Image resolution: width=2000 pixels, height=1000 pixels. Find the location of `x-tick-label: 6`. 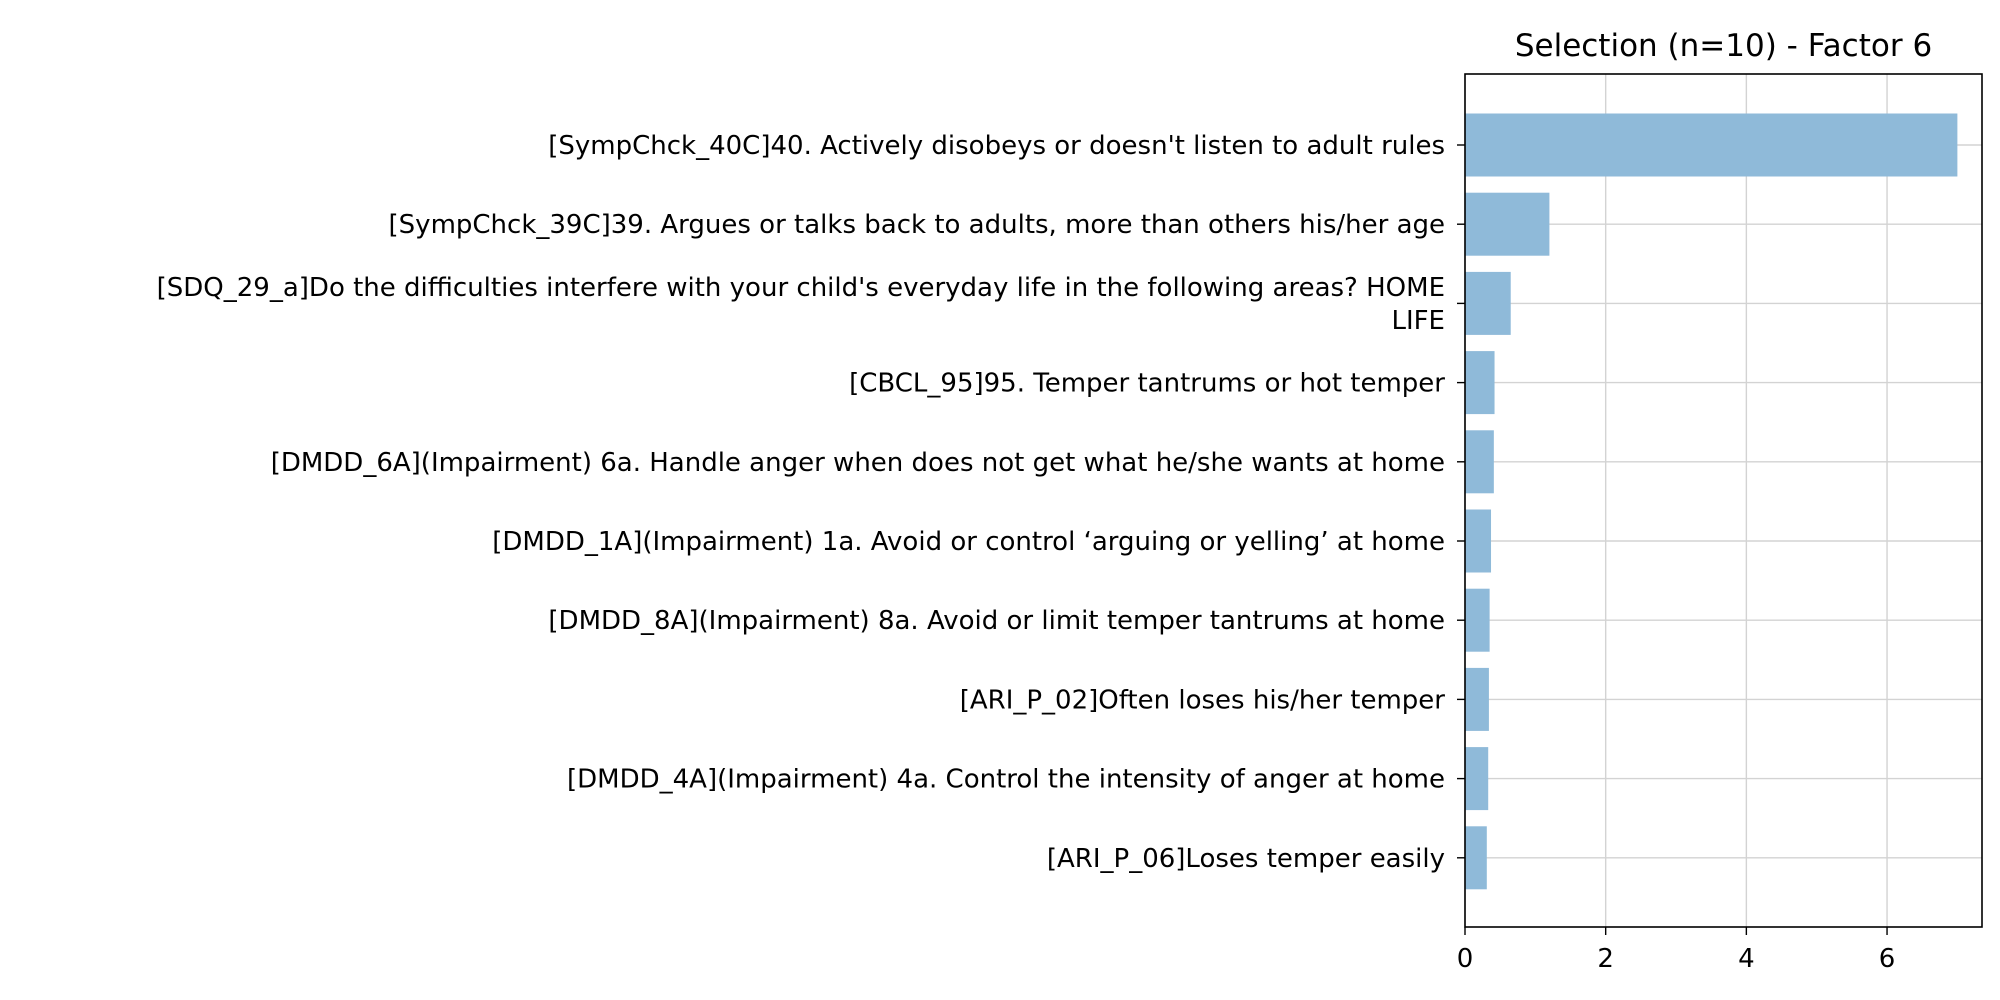

x-tick-label: 6 is located at coordinates (1887, 959).